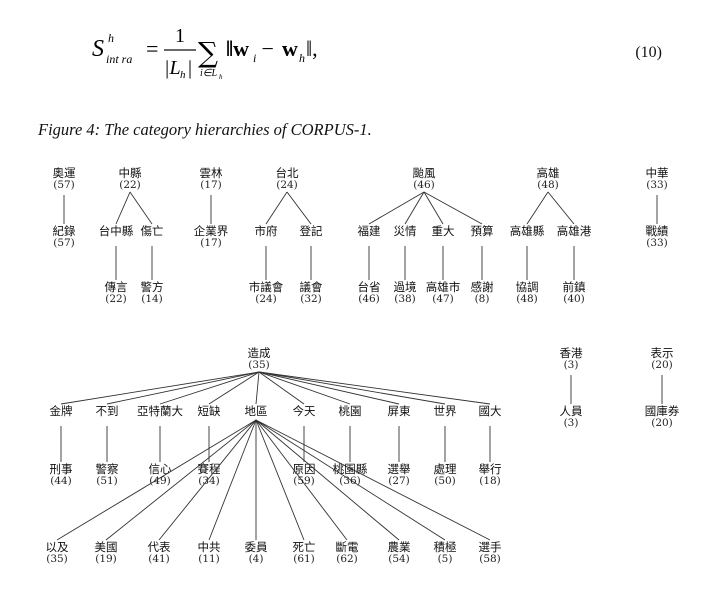 Image resolution: width=720 pixels, height=594 pixels. What do you see at coordinates (267, 48) in the screenshot?
I see `eq-minus: −` at bounding box center [267, 48].